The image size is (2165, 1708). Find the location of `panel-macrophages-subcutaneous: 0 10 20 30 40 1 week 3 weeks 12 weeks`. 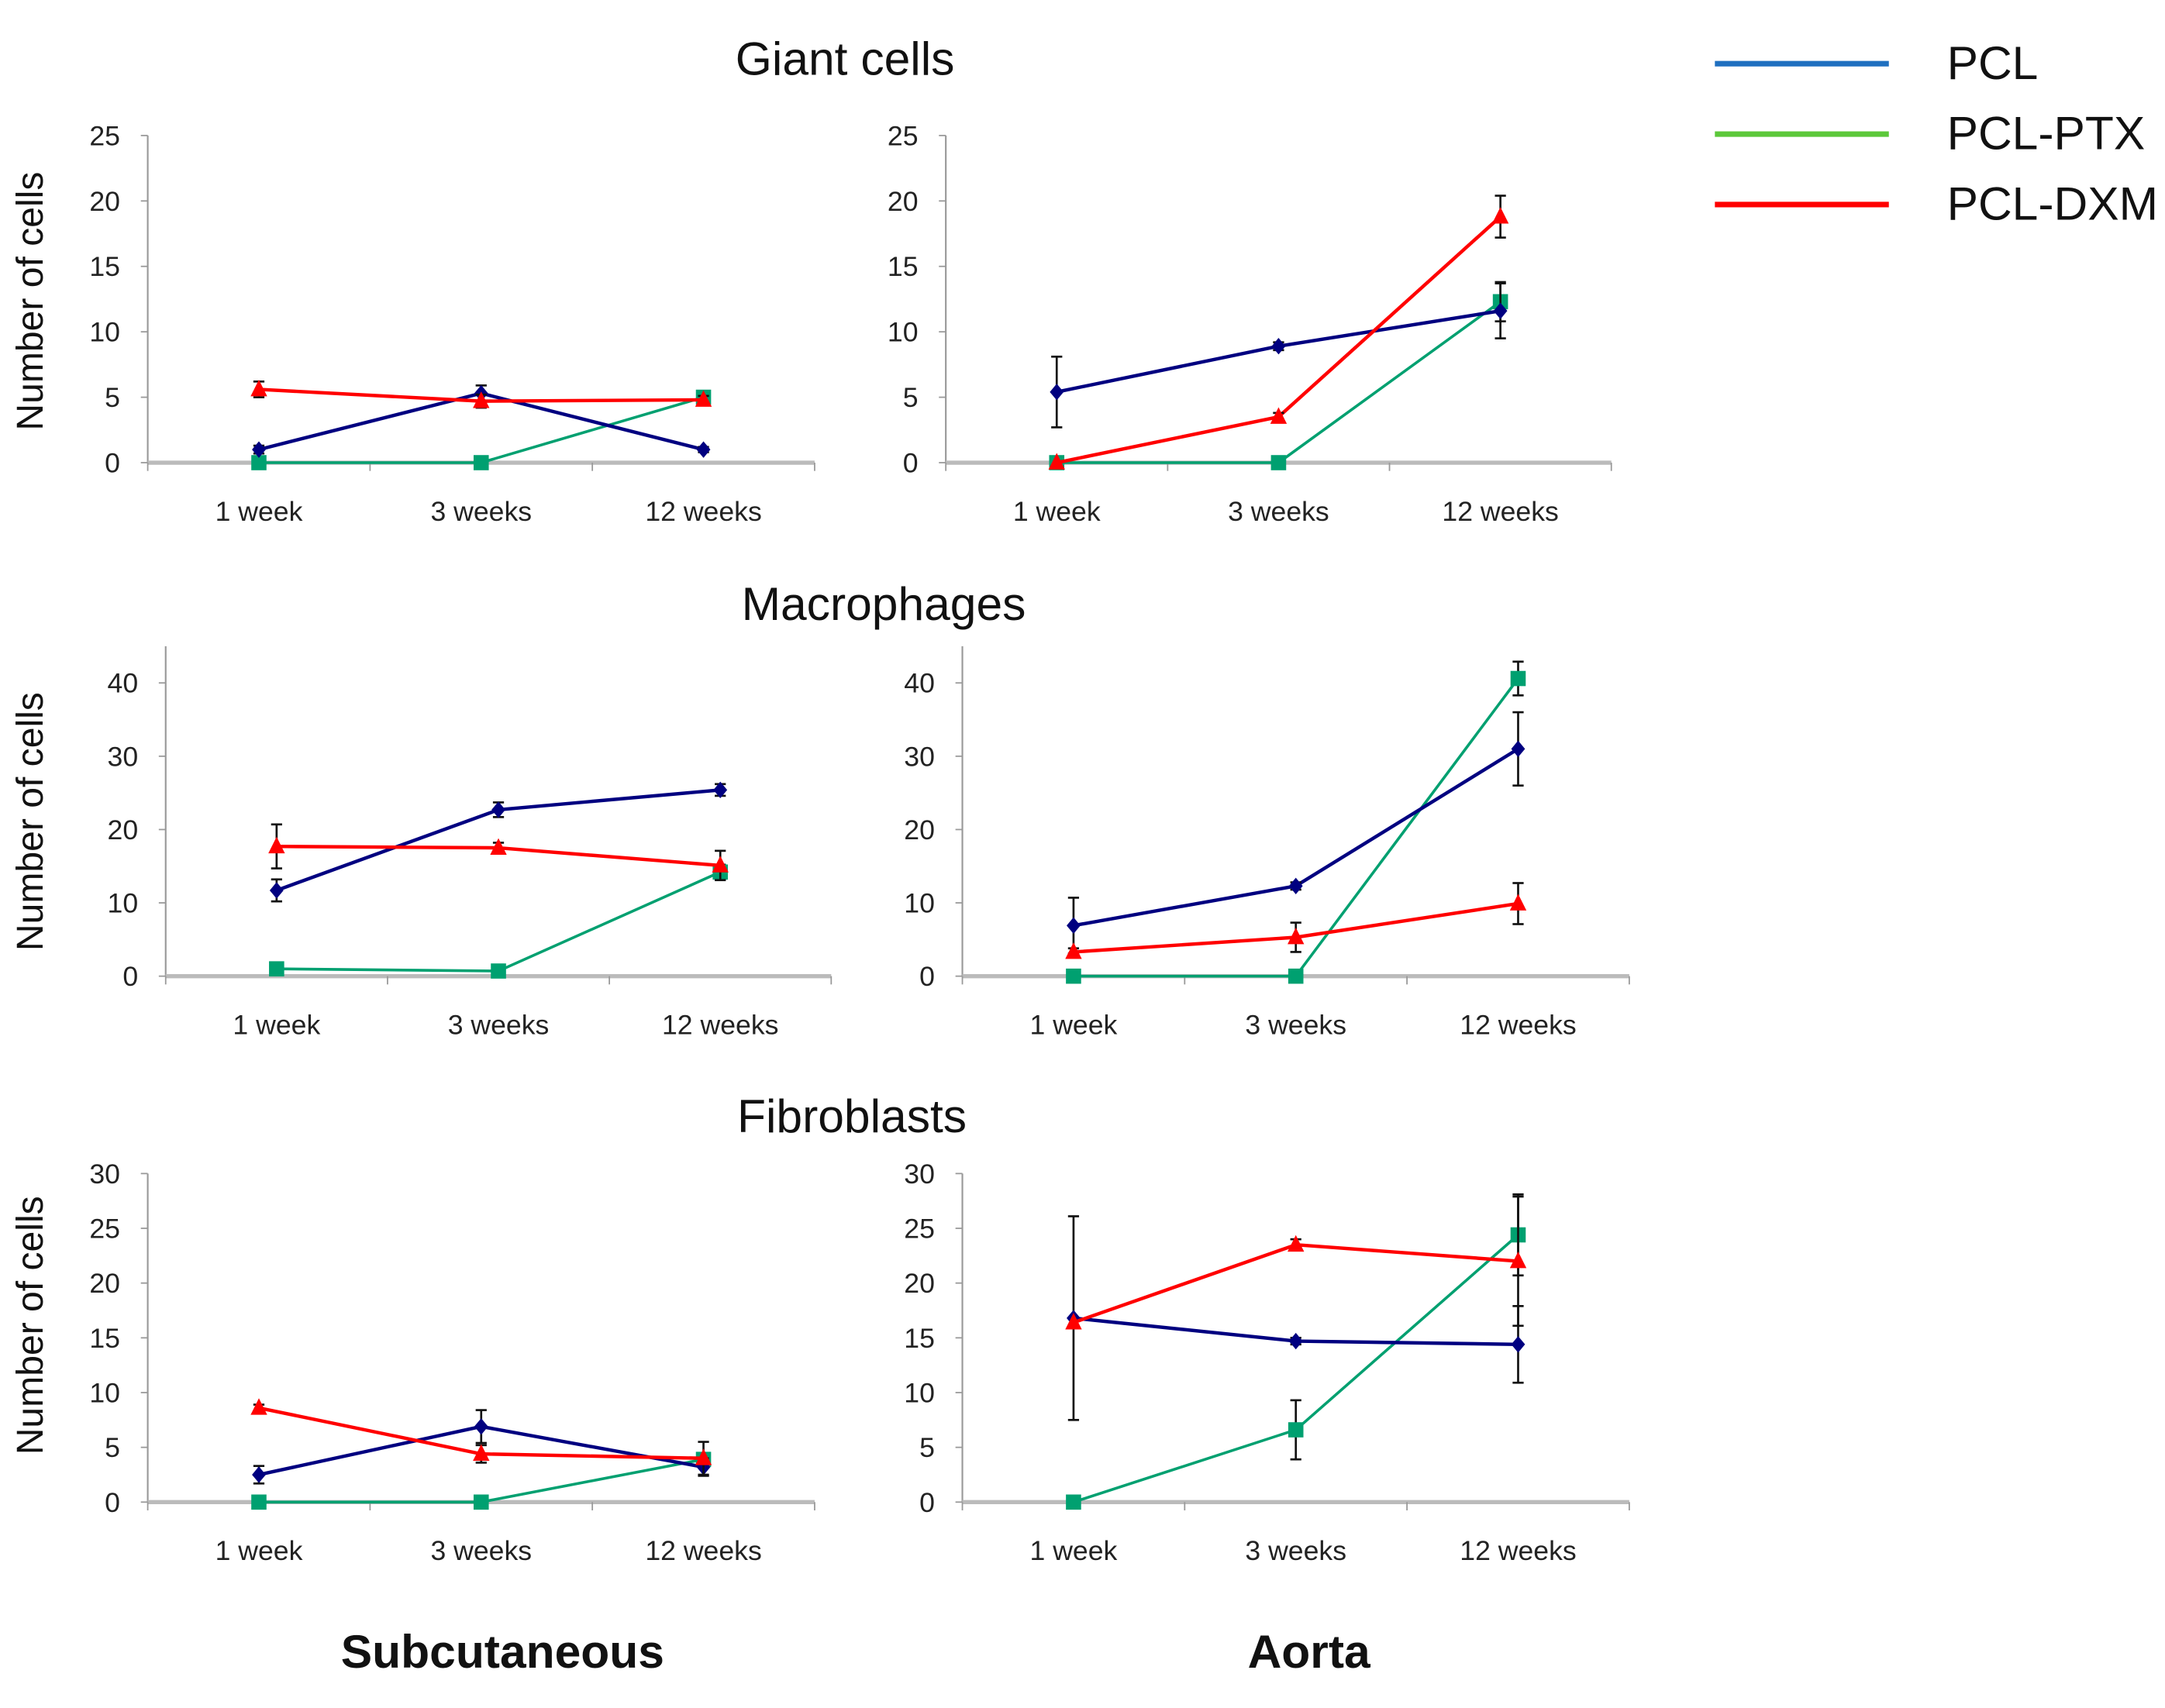

panel-macrophages-subcutaneous: 0 10 20 30 40 1 week 3 weeks 12 weeks is located at coordinates (470, 843).